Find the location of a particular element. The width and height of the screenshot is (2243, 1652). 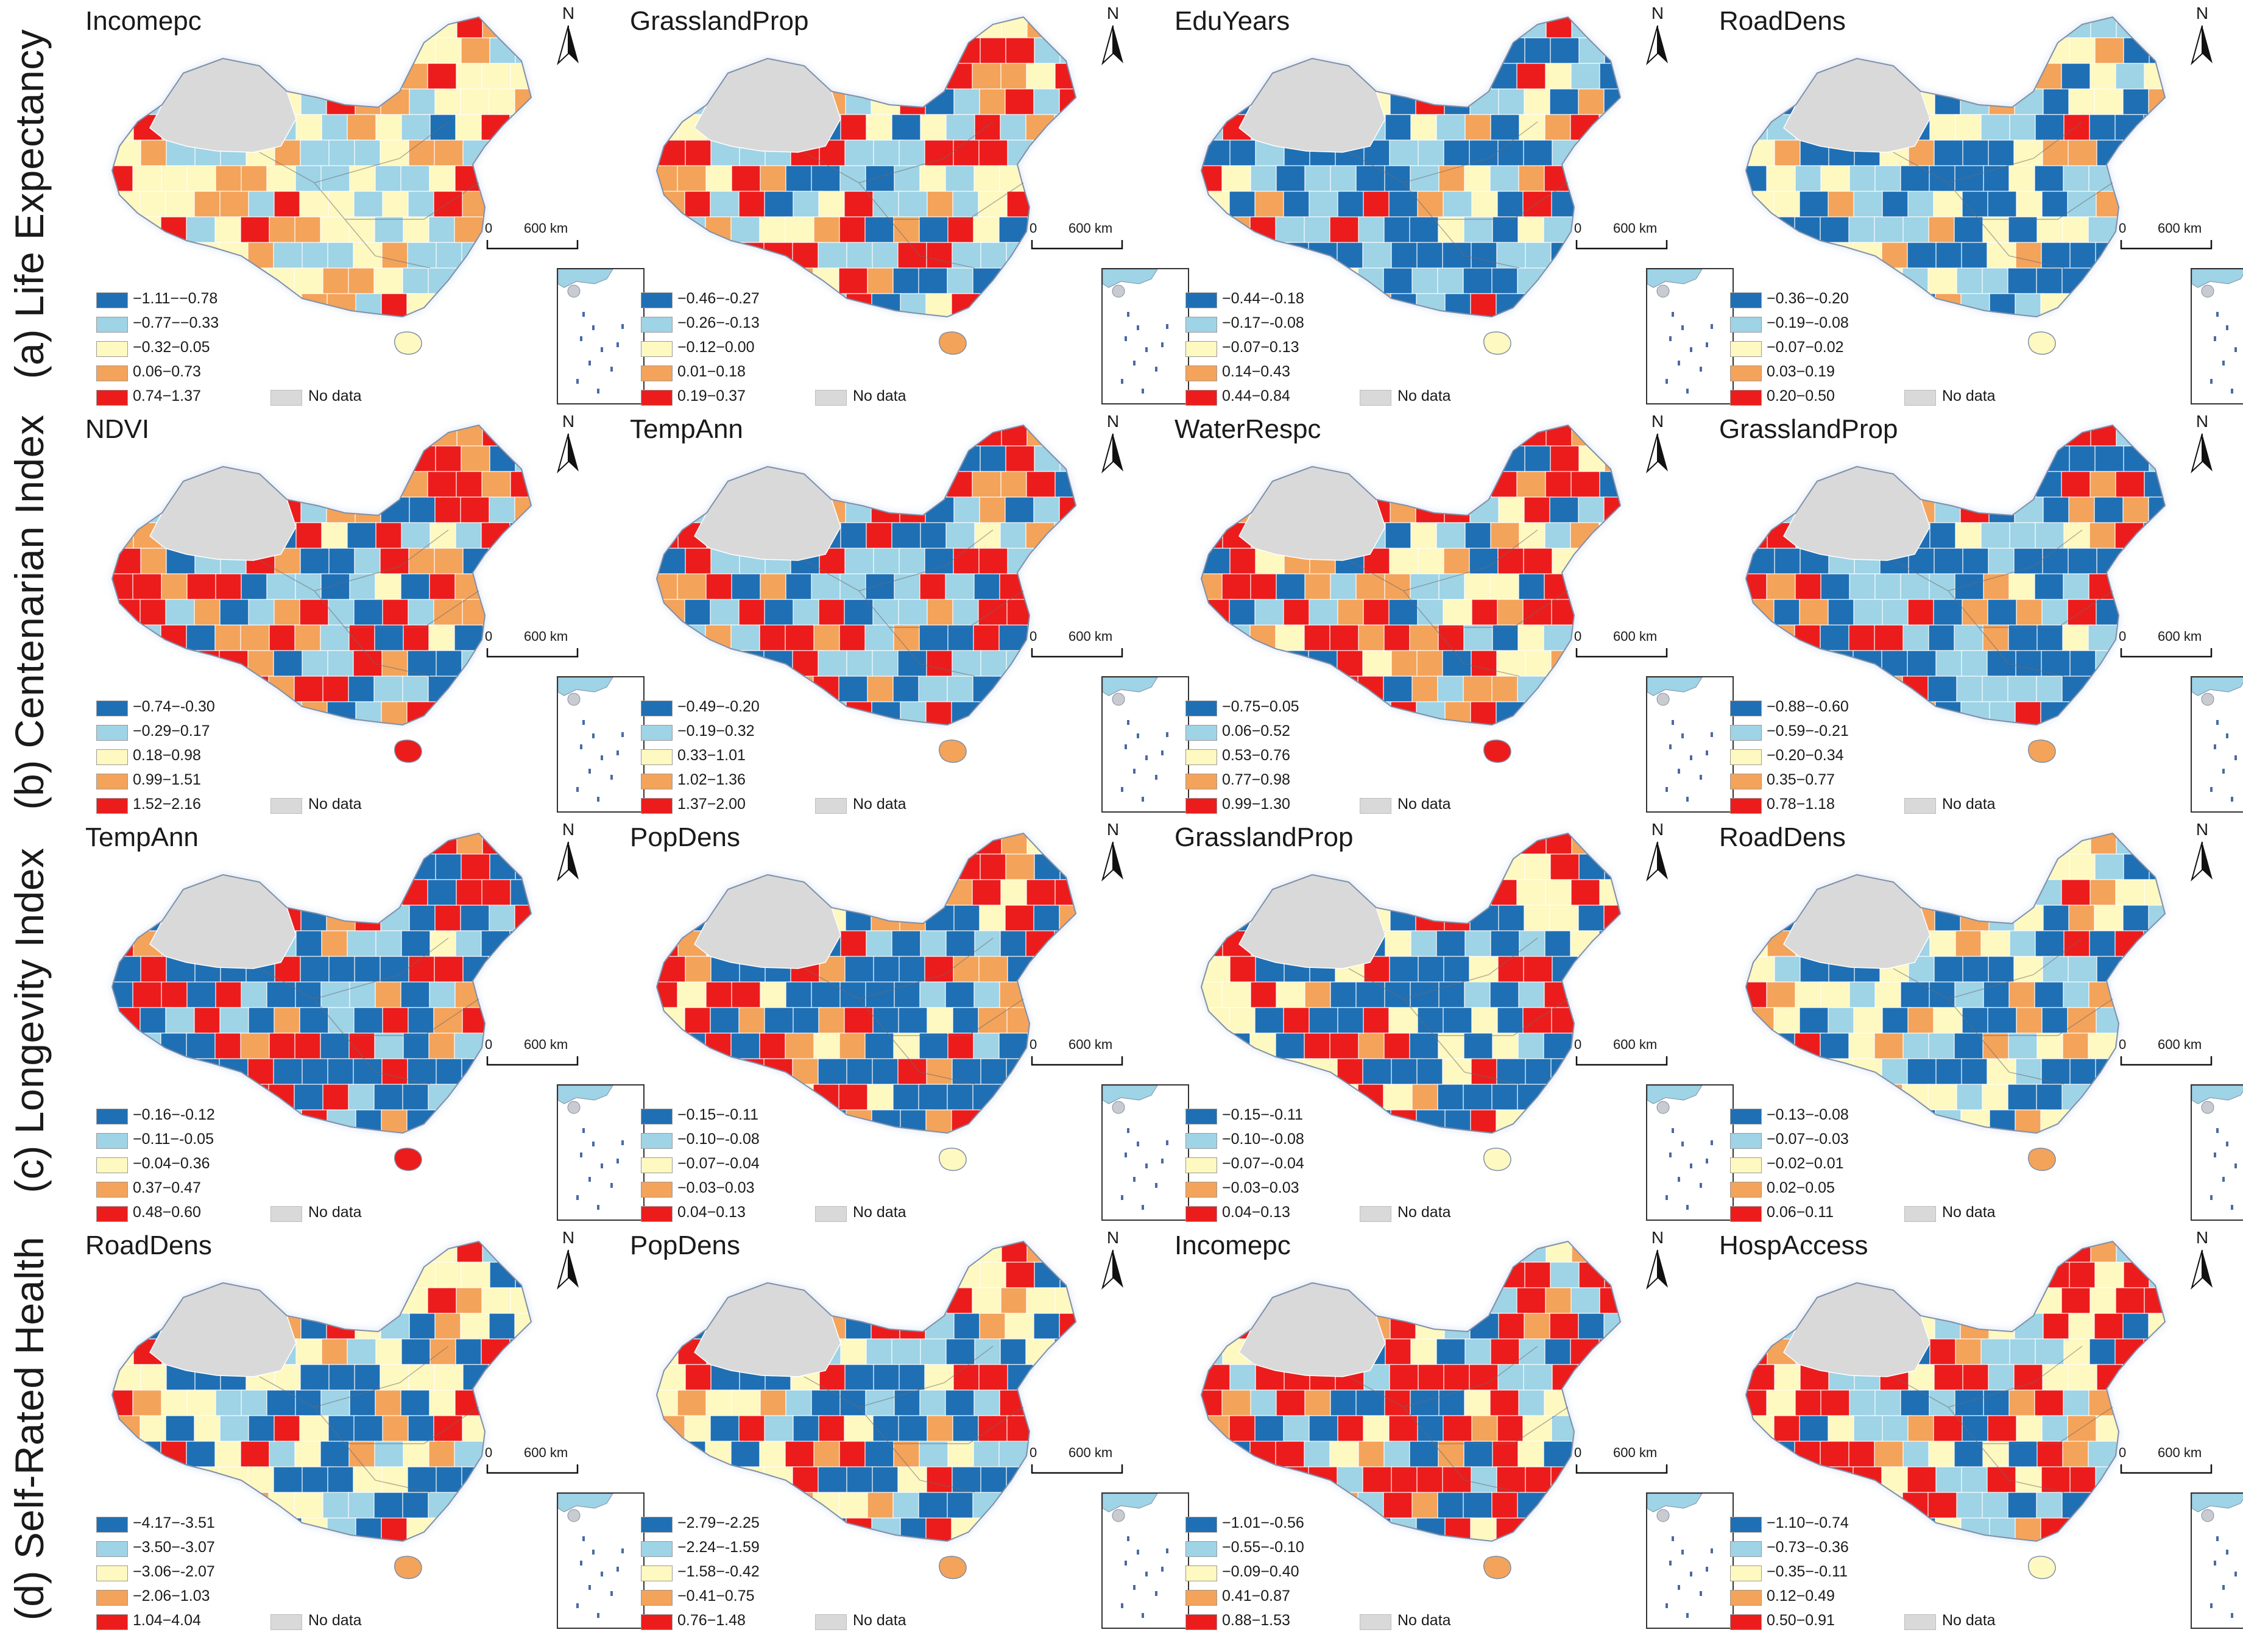

legend-range-label: −0.13−-0.08 is located at coordinates (1808, 1114).